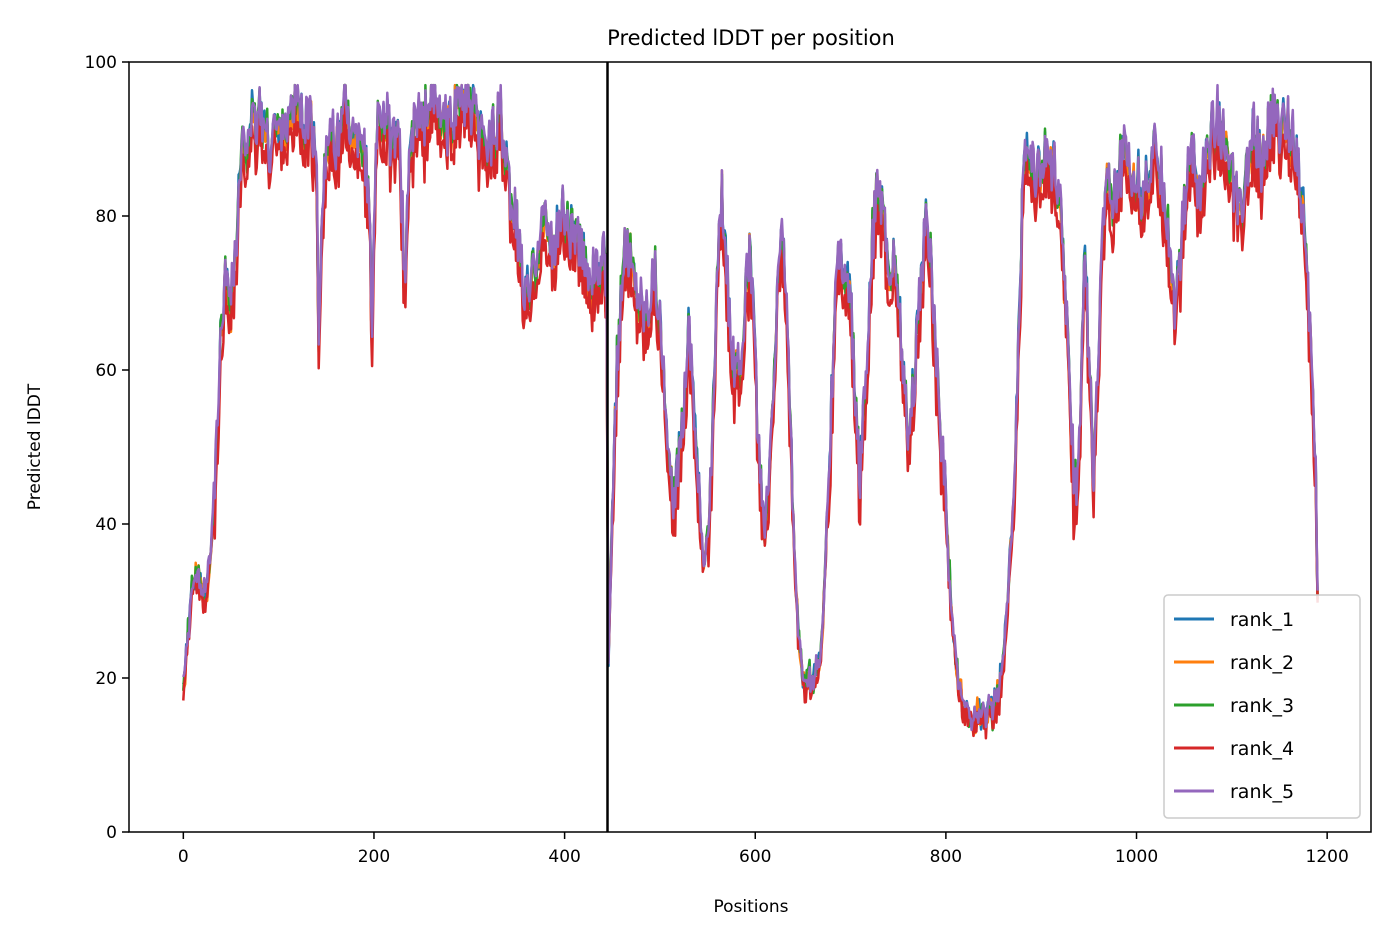  What do you see at coordinates (106, 371) in the screenshot?
I see `y-tick-label: 60` at bounding box center [106, 371].